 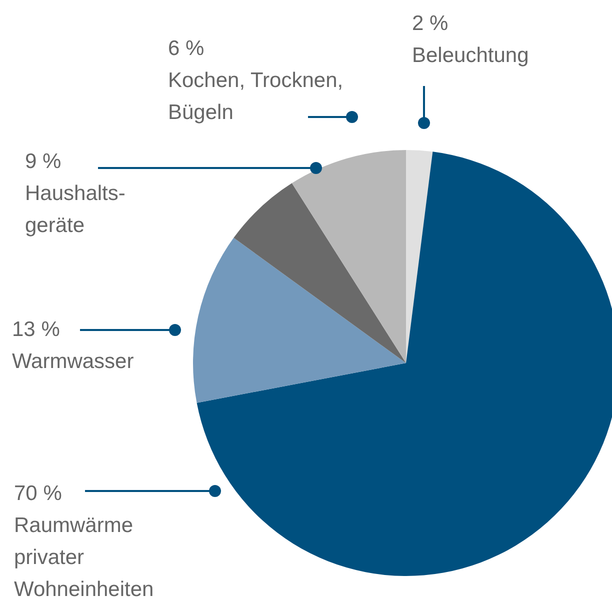 What do you see at coordinates (430, 23) in the screenshot?
I see `data-label: 2 %` at bounding box center [430, 23].